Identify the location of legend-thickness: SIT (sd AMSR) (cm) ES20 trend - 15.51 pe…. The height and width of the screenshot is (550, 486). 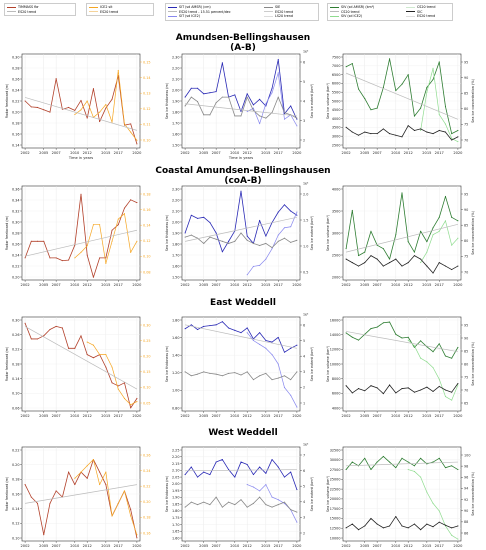
(242, 12).